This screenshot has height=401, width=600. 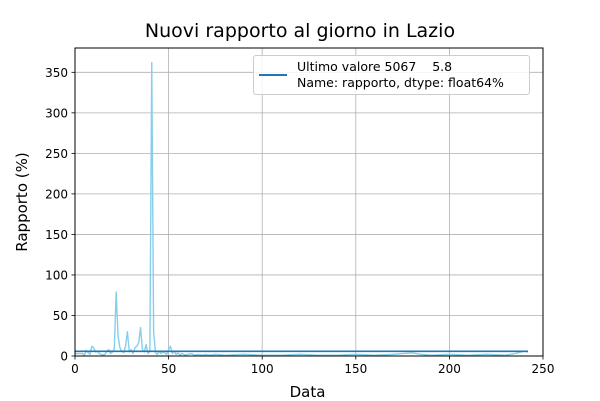 I want to click on x-tick-label: 0, so click(x=75, y=369).